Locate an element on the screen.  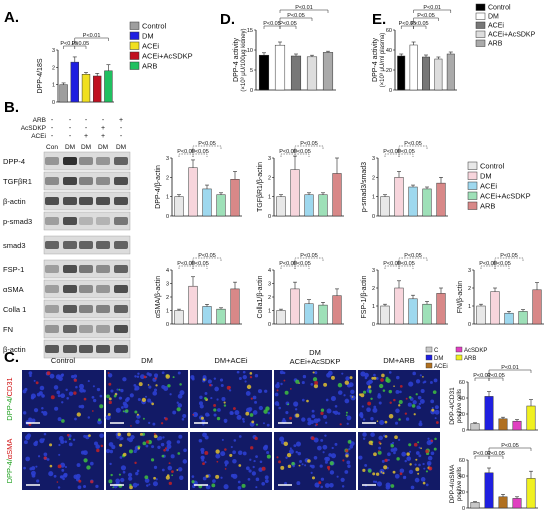
y-axis-label-2: positive cells is located at coordinates (460, 484).